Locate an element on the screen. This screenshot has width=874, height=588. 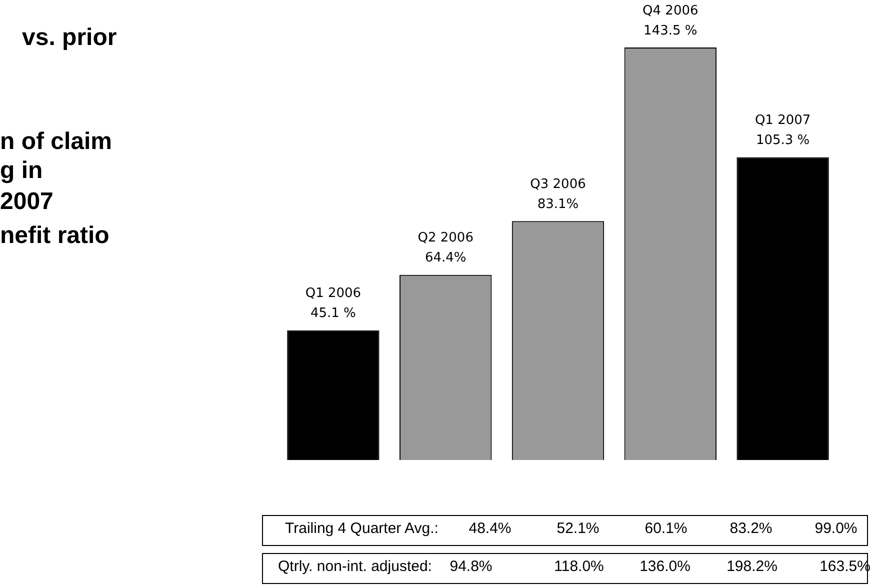
text: nefit ratio is located at coordinates (55, 236).